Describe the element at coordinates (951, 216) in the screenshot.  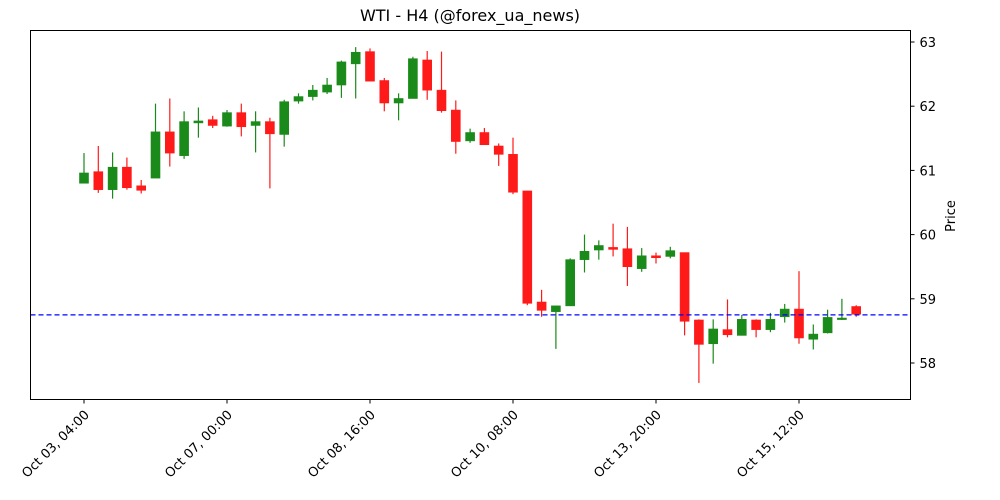
I see `y-axis-label: Price` at that location.